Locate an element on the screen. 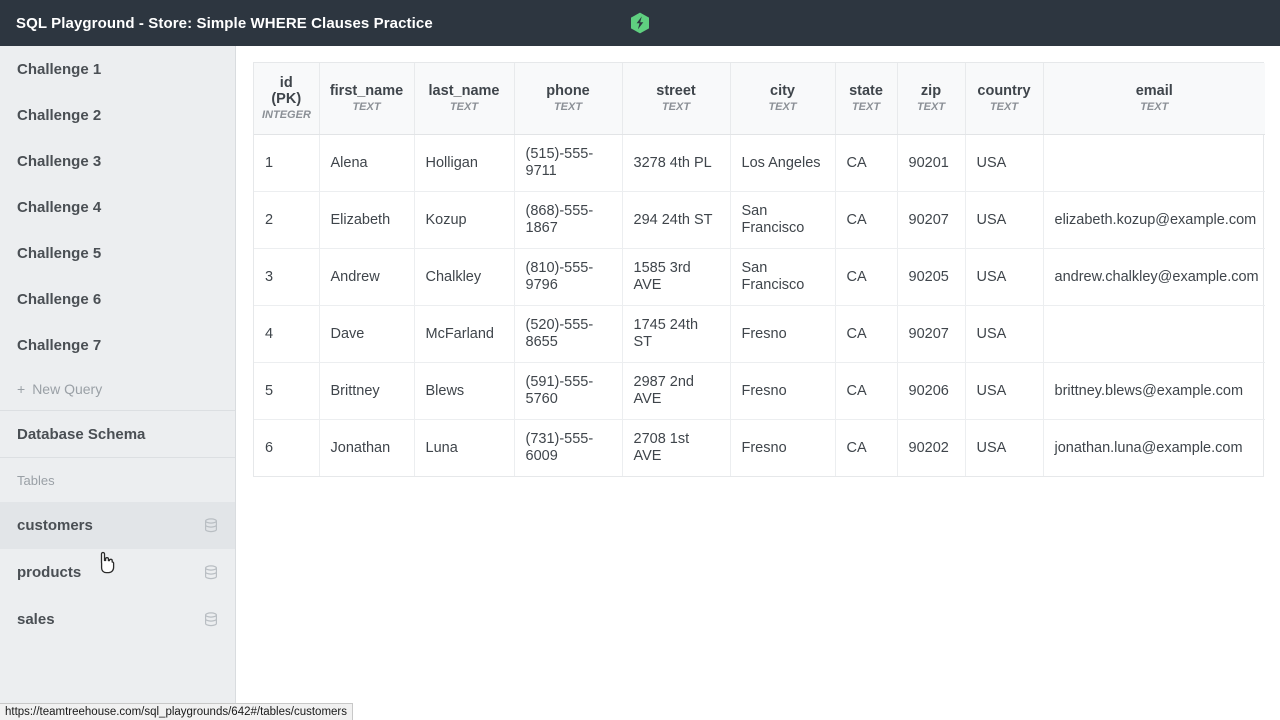 Image resolution: width=1280 pixels, height=720 pixels. table-cell-city: Fresno is located at coordinates (783, 391).